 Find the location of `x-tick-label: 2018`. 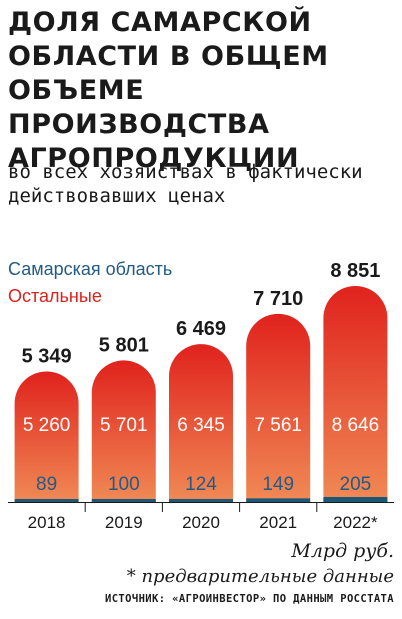

x-tick-label: 2018 is located at coordinates (47, 522).